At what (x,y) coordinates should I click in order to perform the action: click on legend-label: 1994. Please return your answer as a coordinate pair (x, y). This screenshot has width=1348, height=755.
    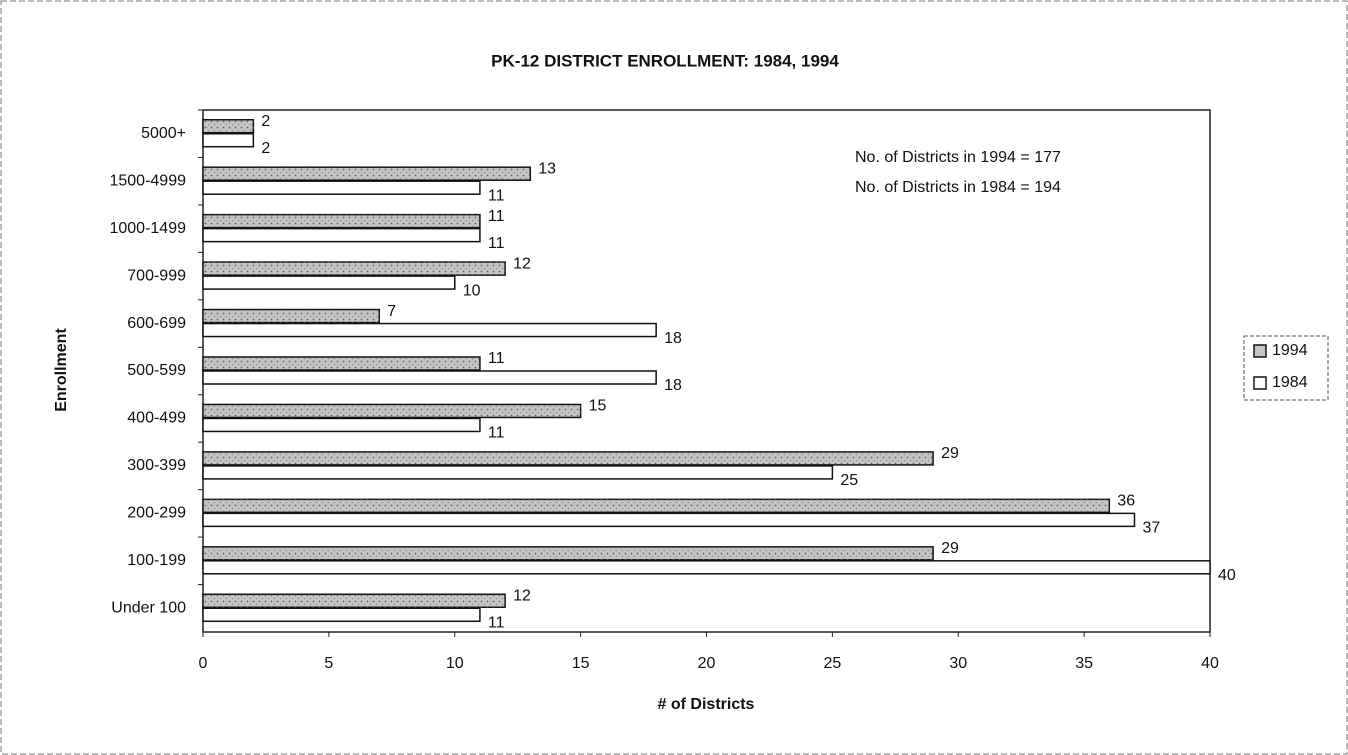
    Looking at the image, I should click on (1290, 350).